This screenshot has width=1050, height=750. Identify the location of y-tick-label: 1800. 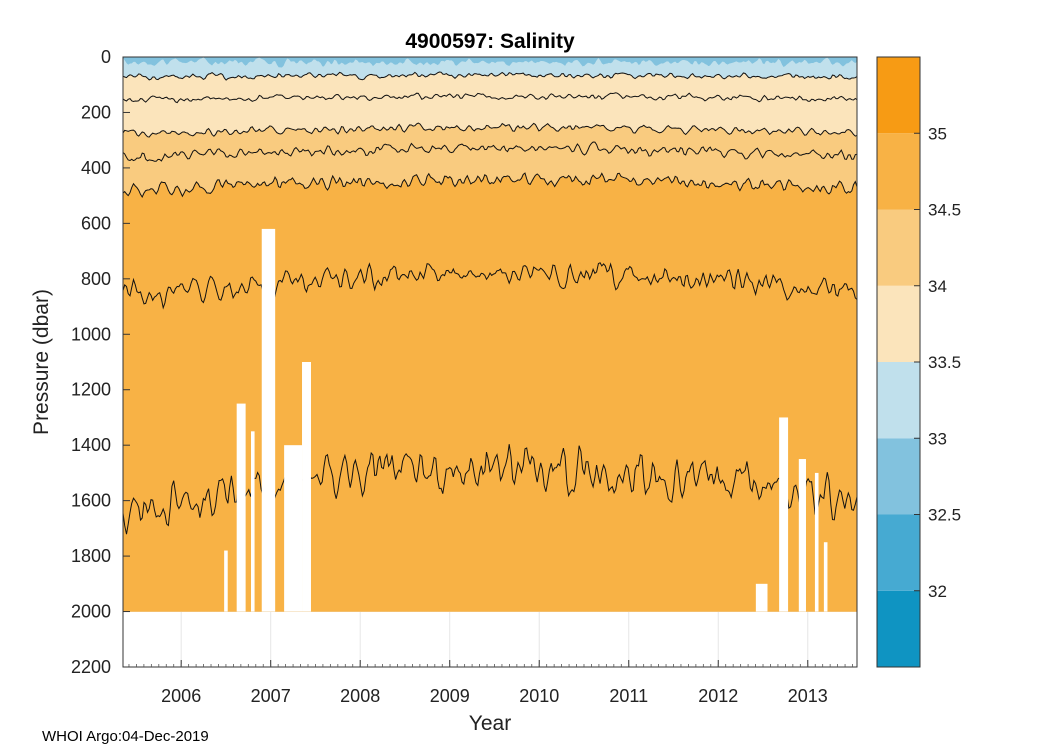
(91, 556).